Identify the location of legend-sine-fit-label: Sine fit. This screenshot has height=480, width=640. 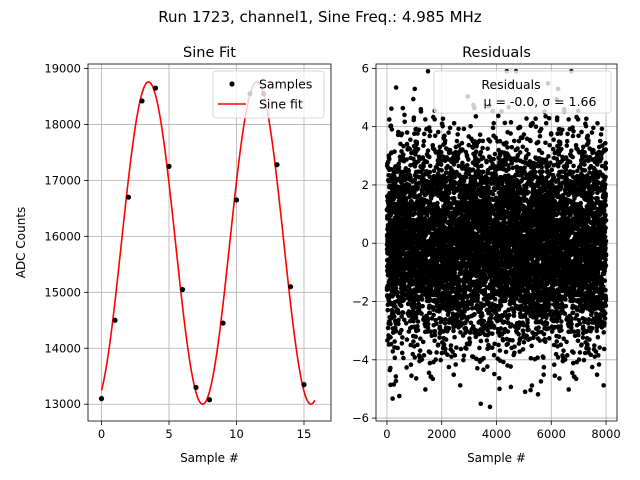
(281, 104).